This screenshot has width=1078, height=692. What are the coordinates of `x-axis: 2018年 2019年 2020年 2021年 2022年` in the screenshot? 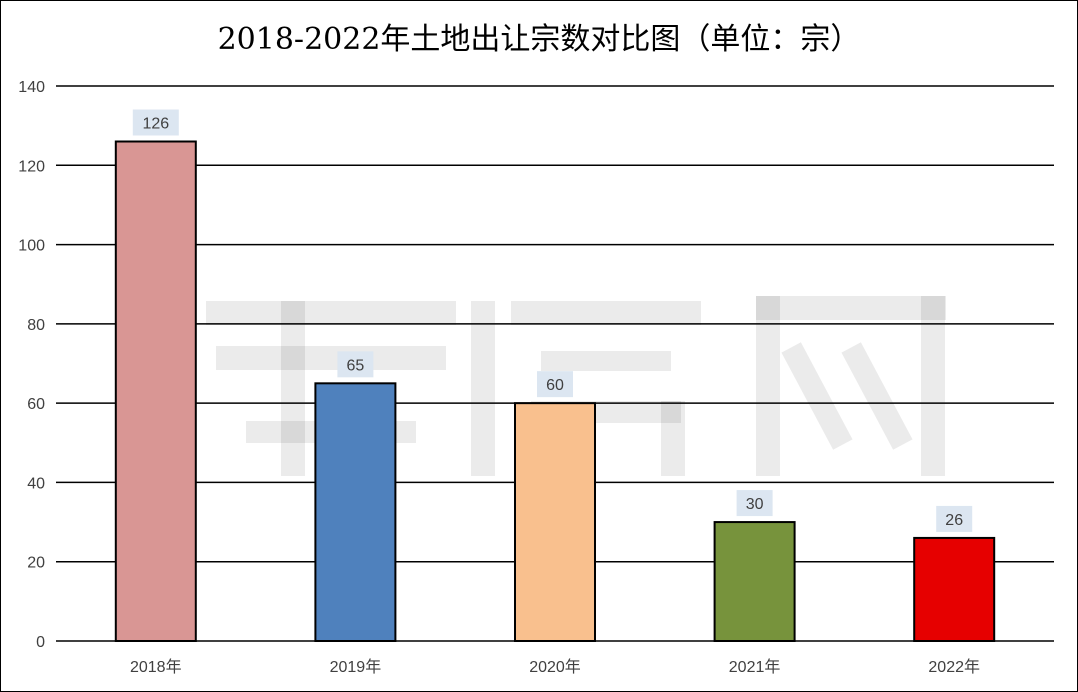 It's located at (555, 667).